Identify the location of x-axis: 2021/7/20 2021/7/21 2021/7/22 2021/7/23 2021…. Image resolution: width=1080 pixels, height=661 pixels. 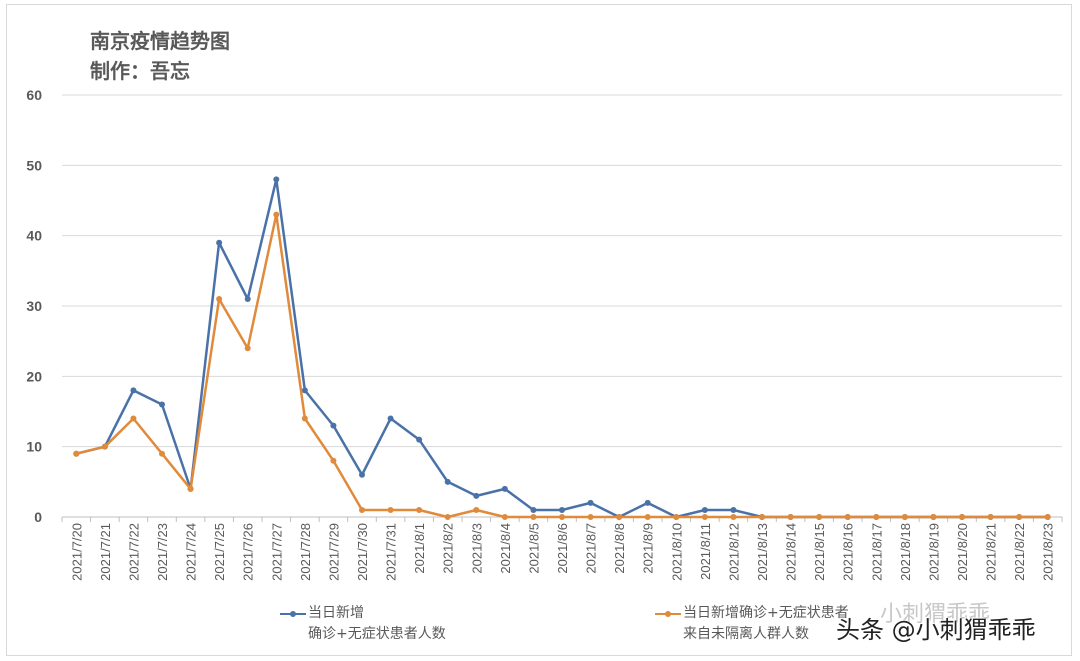
(562, 548).